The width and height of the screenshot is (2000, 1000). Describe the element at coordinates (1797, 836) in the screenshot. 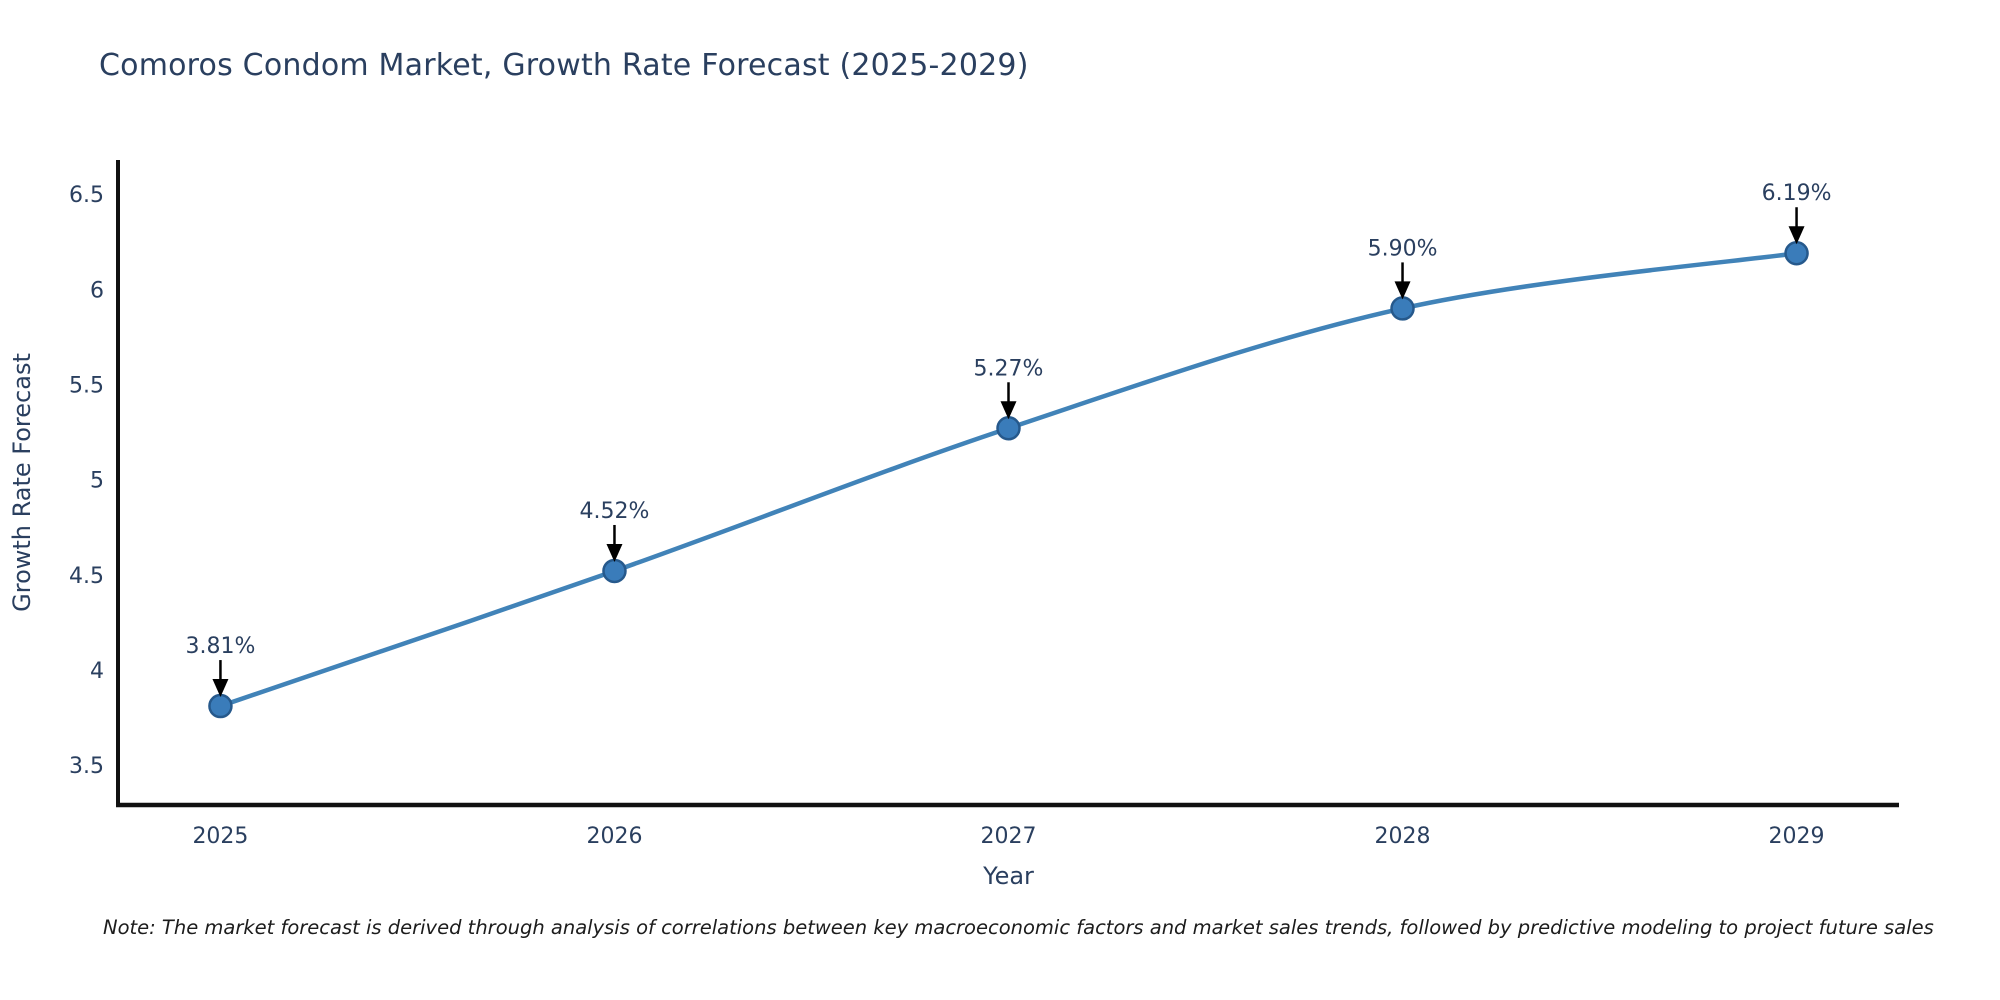

I see `x-tick-label: 2029` at that location.